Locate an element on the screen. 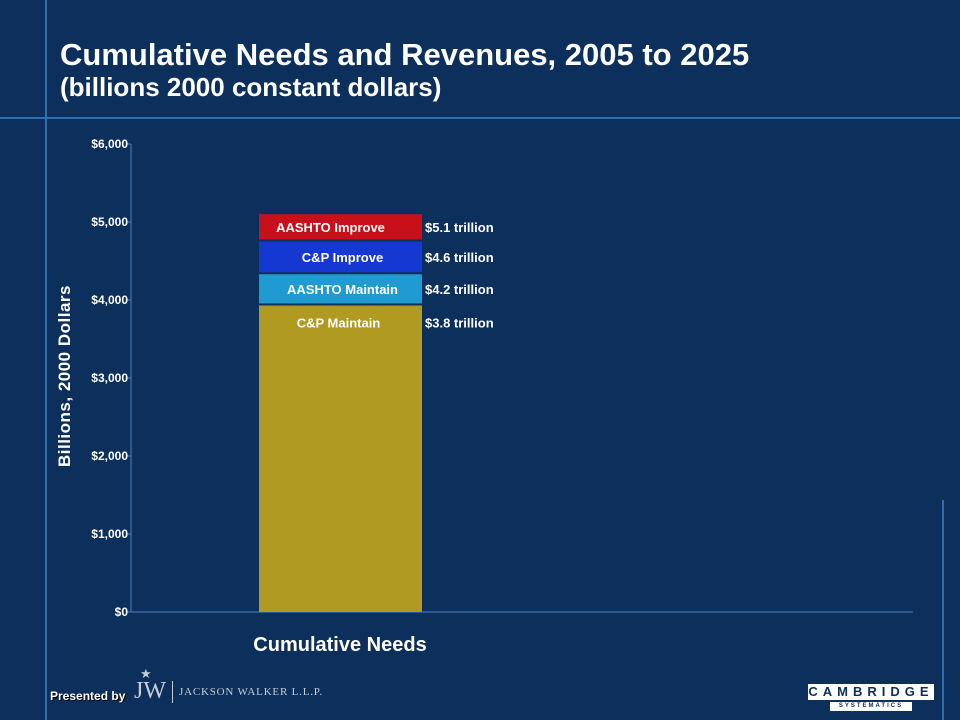  cambridge-systematics-logo: CAMBRIDGE SYSTEMATICS is located at coordinates (871, 697).